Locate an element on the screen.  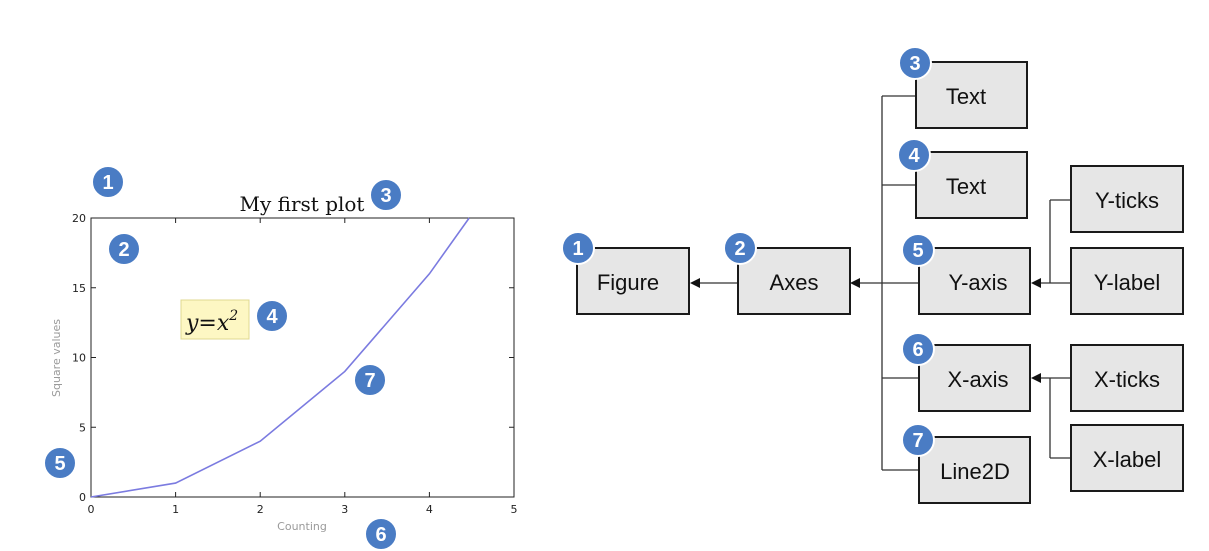
y-axis-label: Square values is located at coordinates (56, 358).